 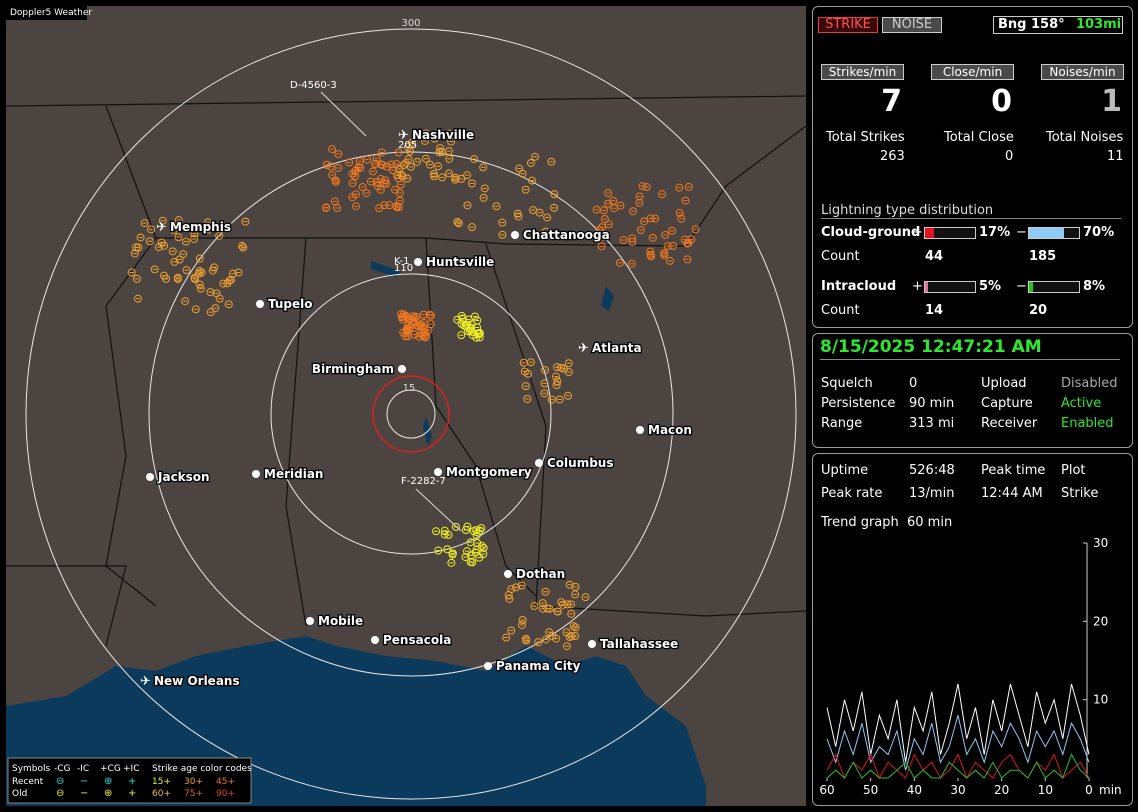 I want to click on info-text: Uptime, so click(x=845, y=470).